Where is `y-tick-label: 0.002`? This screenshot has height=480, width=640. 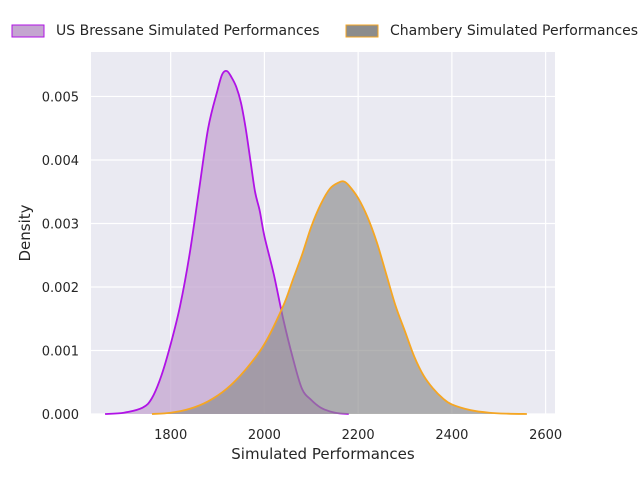 y-tick-label: 0.002 is located at coordinates (60, 288).